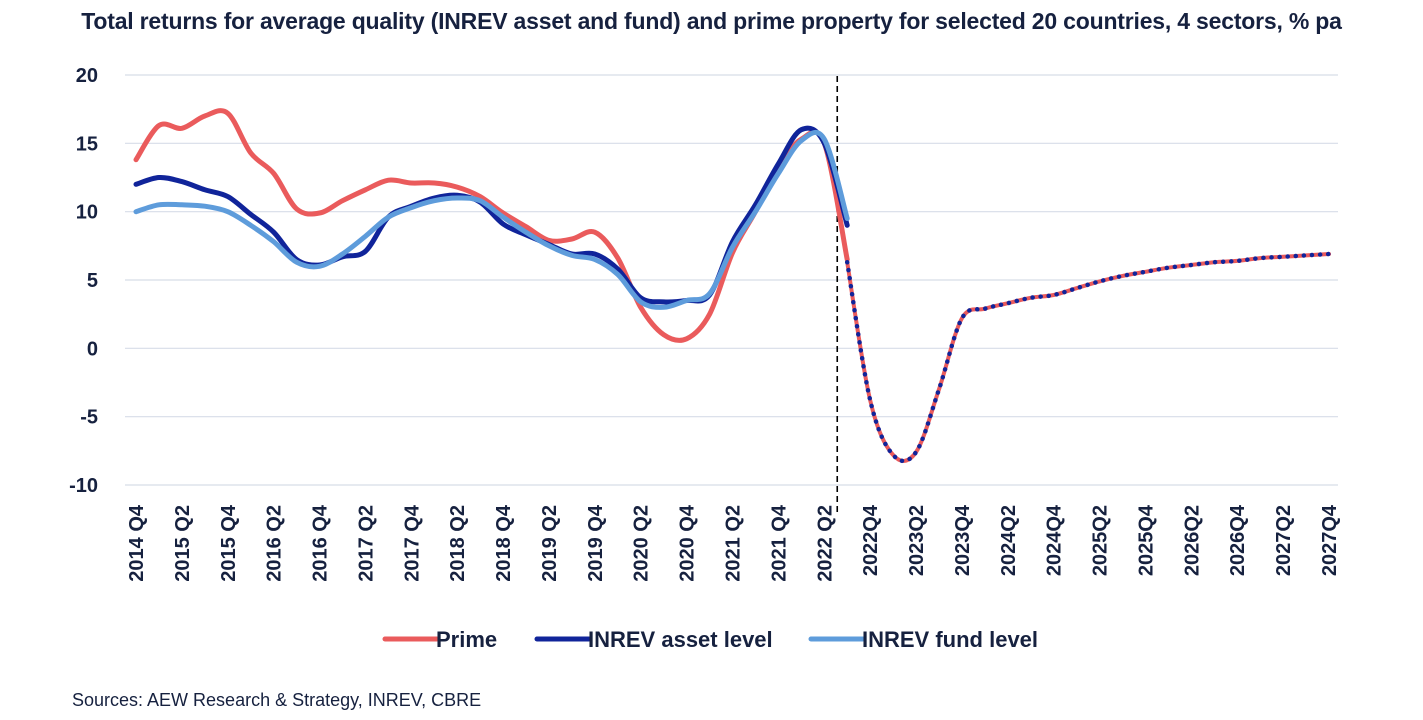 The width and height of the screenshot is (1423, 720). I want to click on y-tick-label: 20, so click(87, 76).